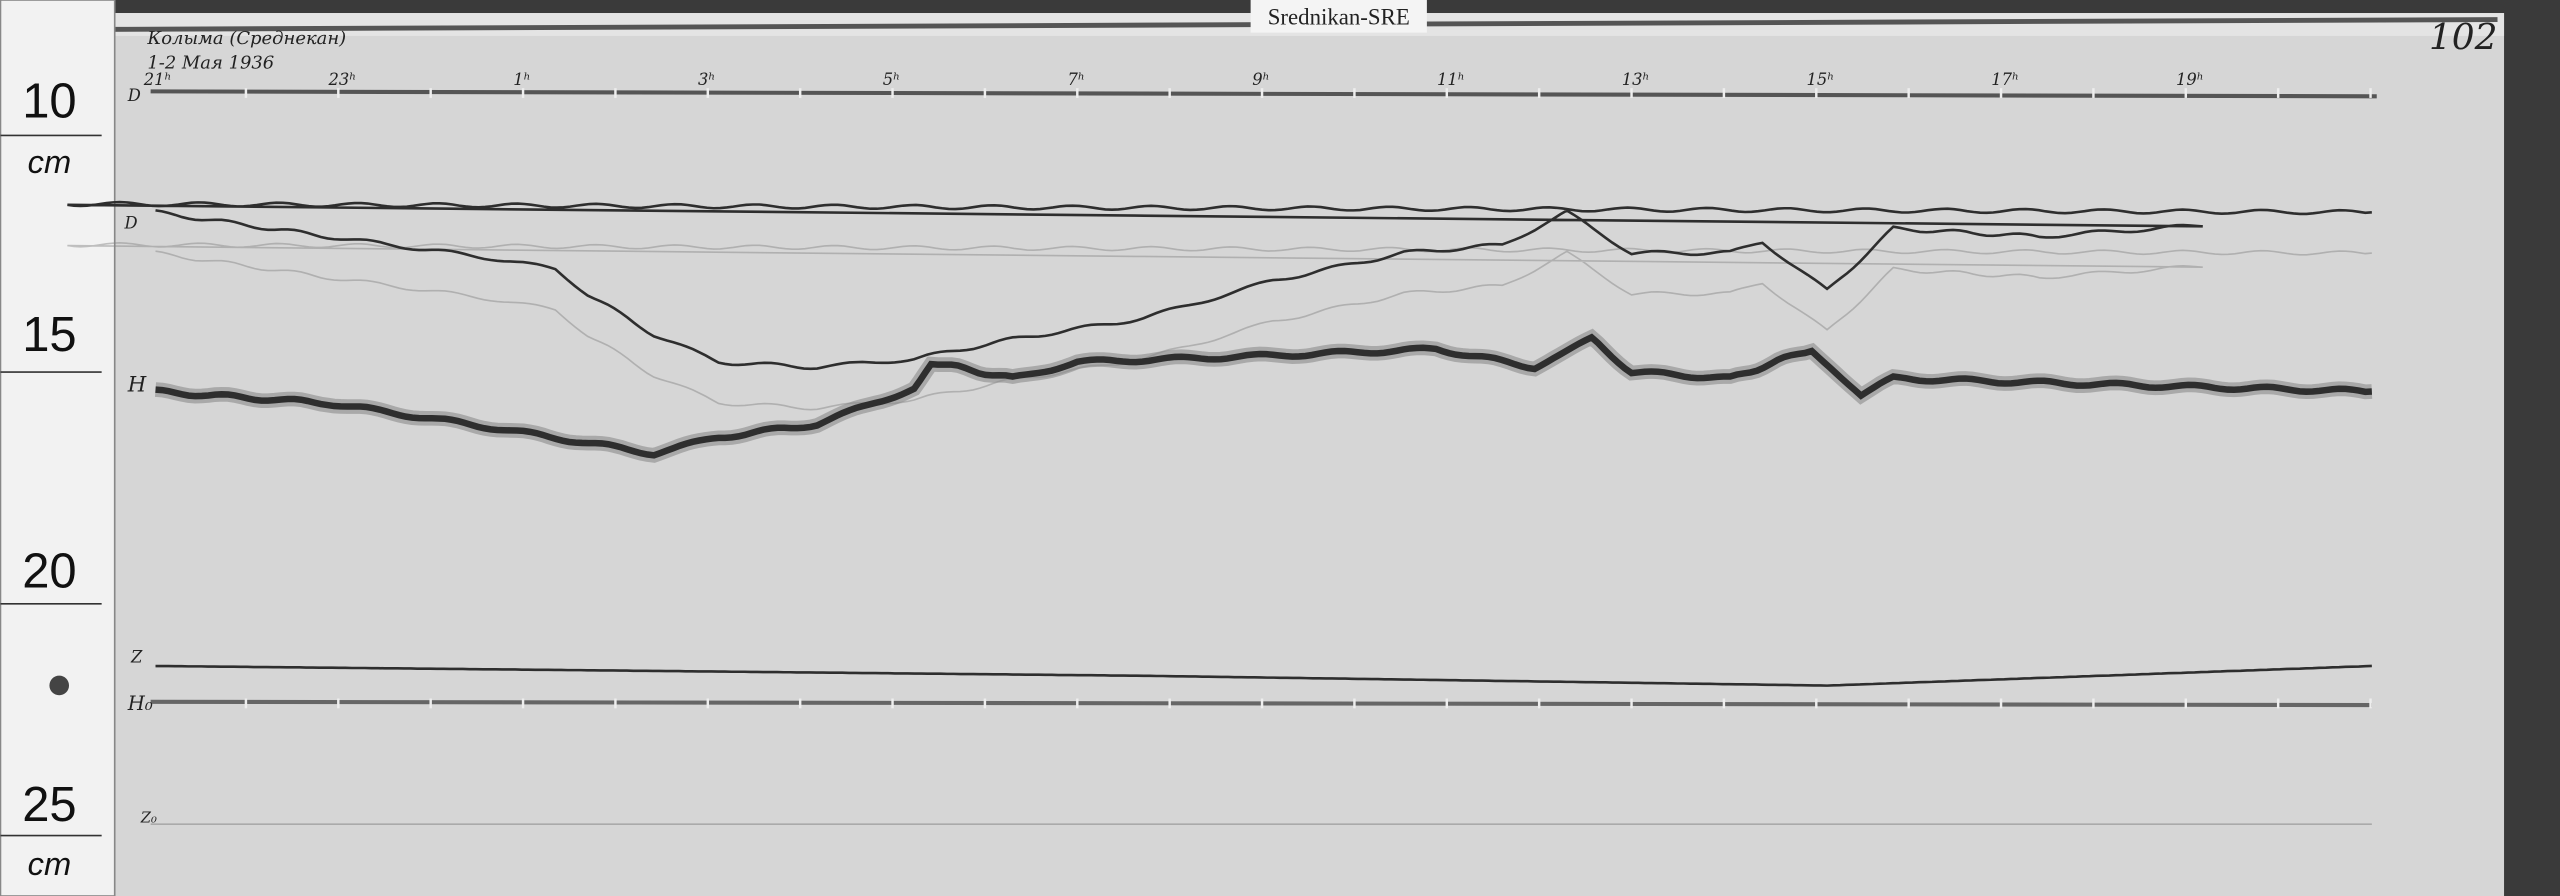 The height and width of the screenshot is (896, 2560). What do you see at coordinates (246, 38) in the screenshot?
I see `header-station: Колыма (Среднекан)` at bounding box center [246, 38].